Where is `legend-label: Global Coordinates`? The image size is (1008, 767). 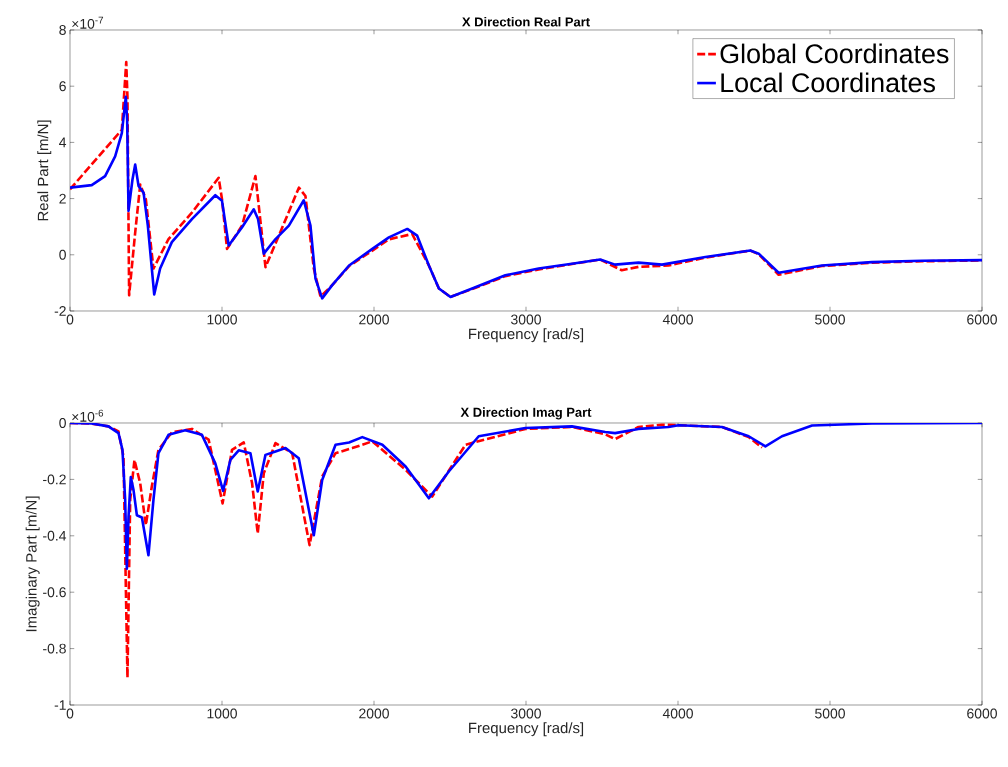 legend-label: Global Coordinates is located at coordinates (834, 53).